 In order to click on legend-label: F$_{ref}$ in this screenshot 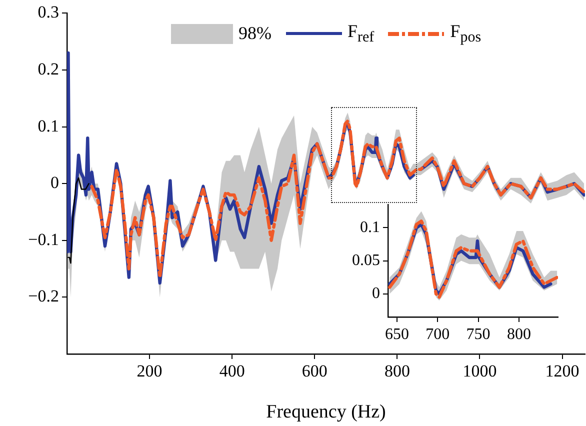, I will do `click(361, 34)`.